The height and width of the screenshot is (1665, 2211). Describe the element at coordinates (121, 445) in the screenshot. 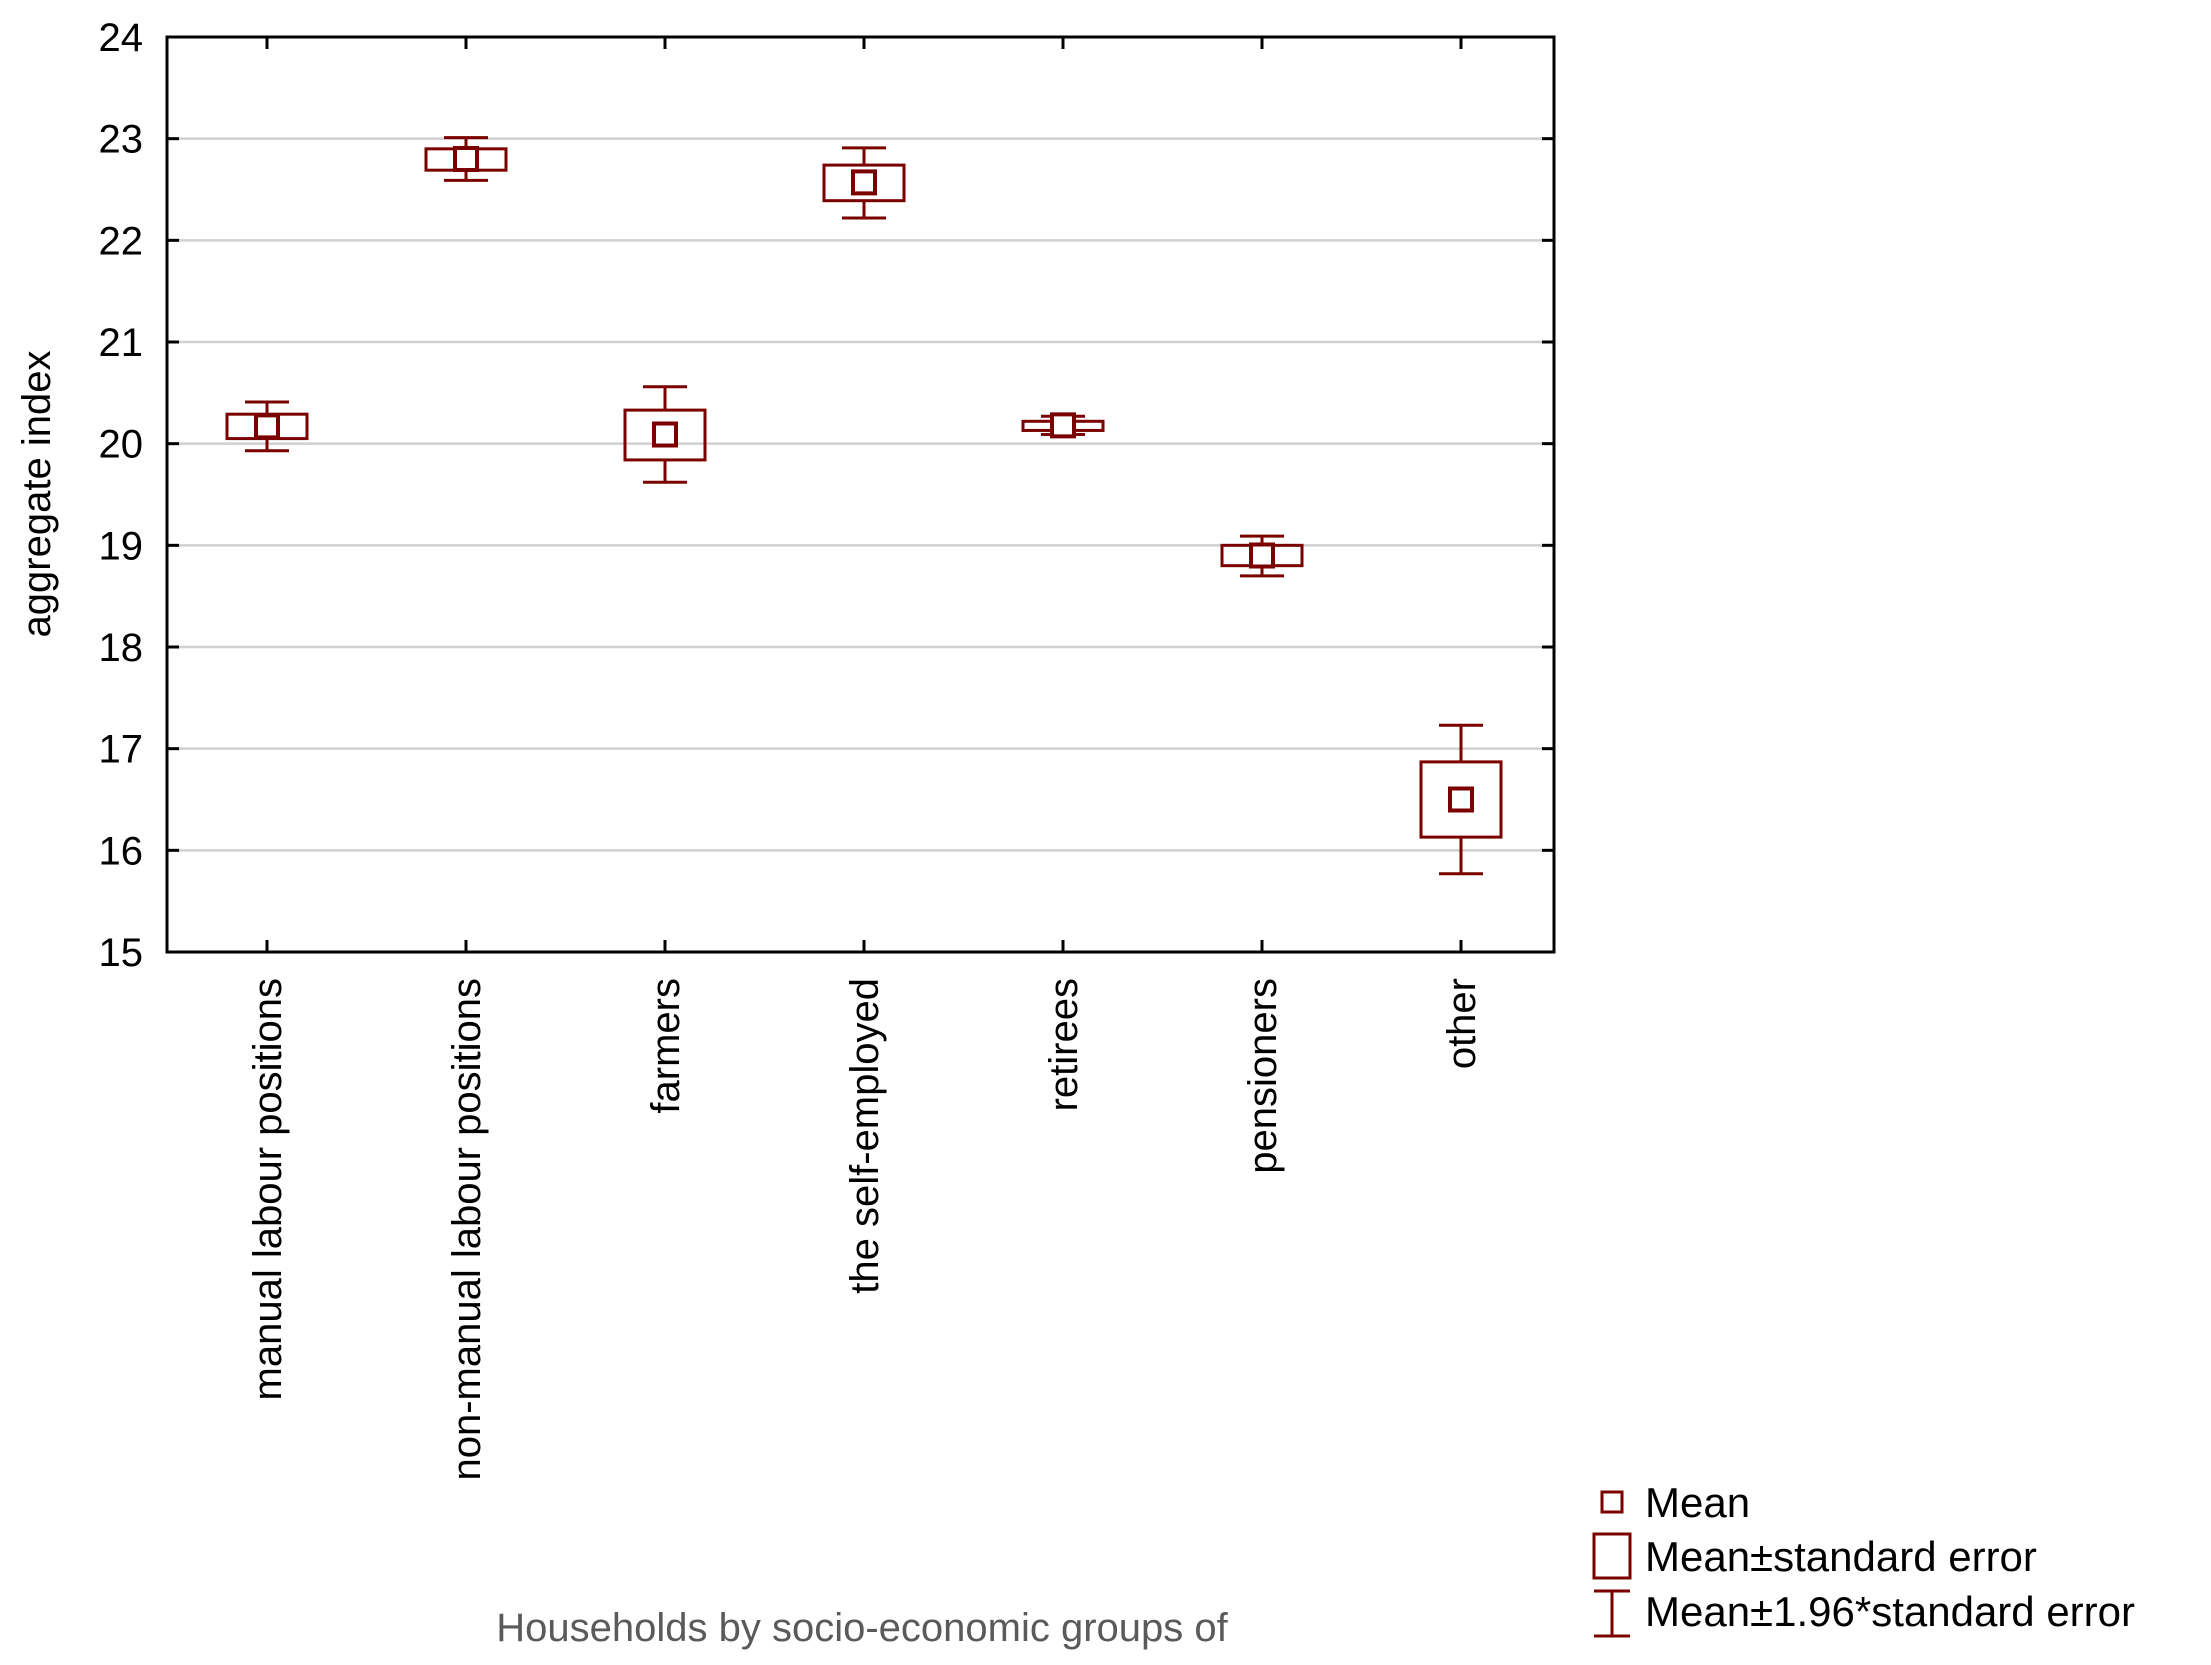

I see `y-tick-label: 20` at that location.